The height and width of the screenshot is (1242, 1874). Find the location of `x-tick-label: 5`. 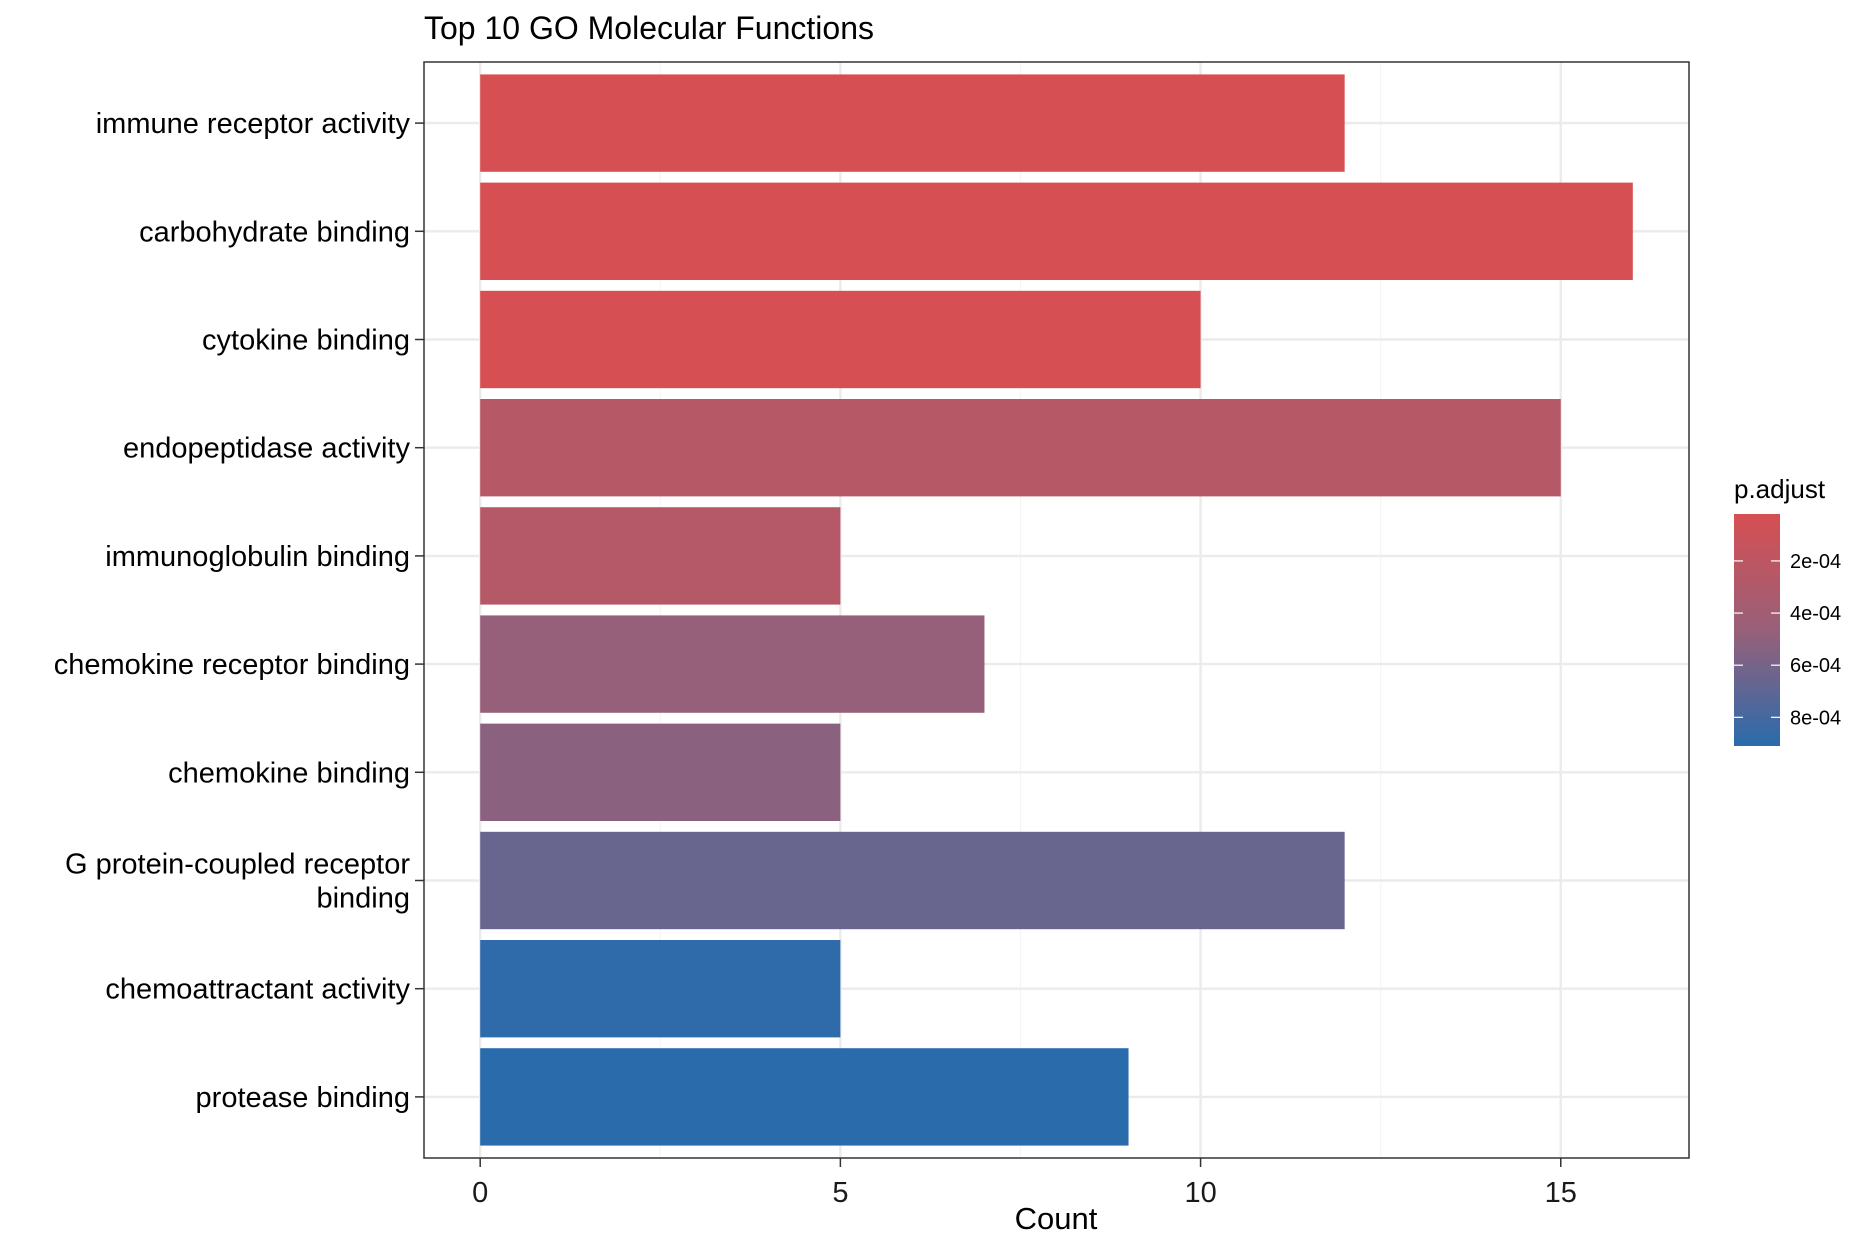

x-tick-label: 5 is located at coordinates (840, 1193).